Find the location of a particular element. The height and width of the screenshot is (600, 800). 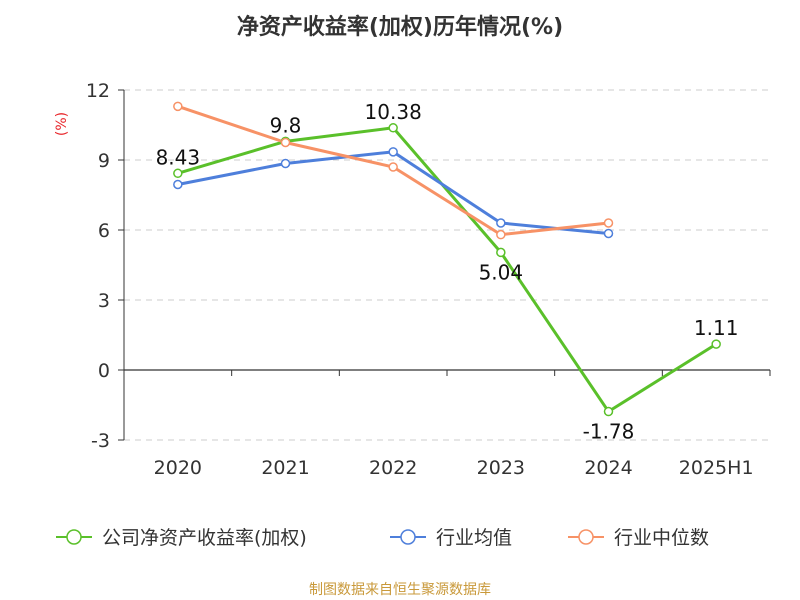

data-label: 9.8 is located at coordinates (286, 125).